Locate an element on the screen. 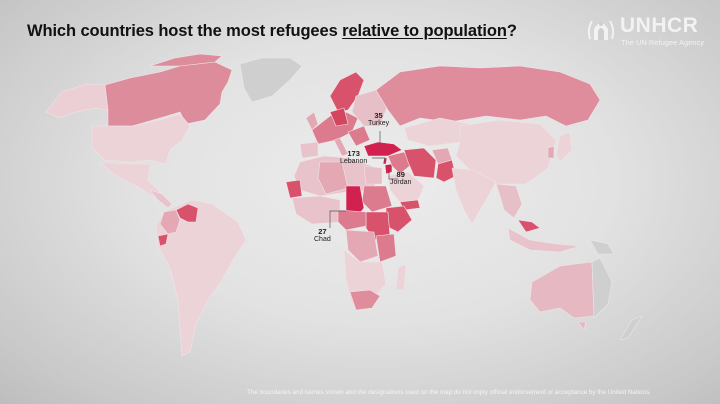  callout-country: Jordan is located at coordinates (401, 182).